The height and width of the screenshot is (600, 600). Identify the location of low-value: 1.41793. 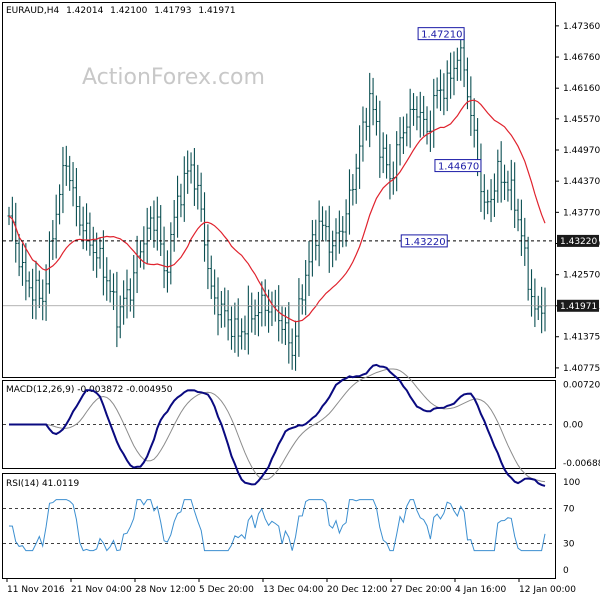
(172, 11).